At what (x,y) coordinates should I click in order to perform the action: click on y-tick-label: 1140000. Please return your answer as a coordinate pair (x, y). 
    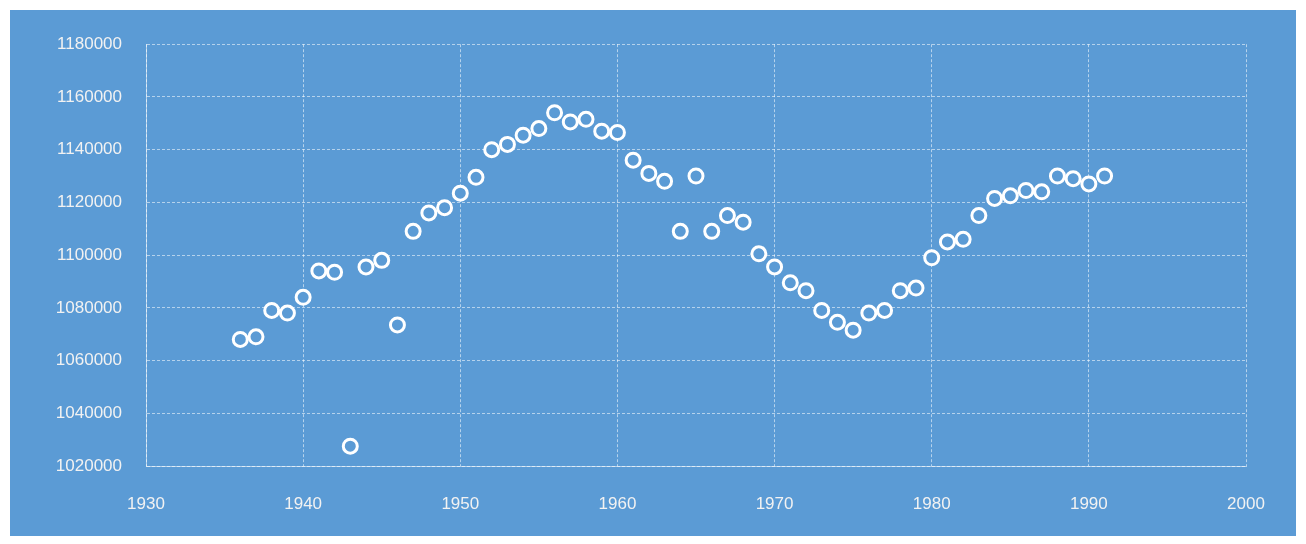
    Looking at the image, I should click on (89, 149).